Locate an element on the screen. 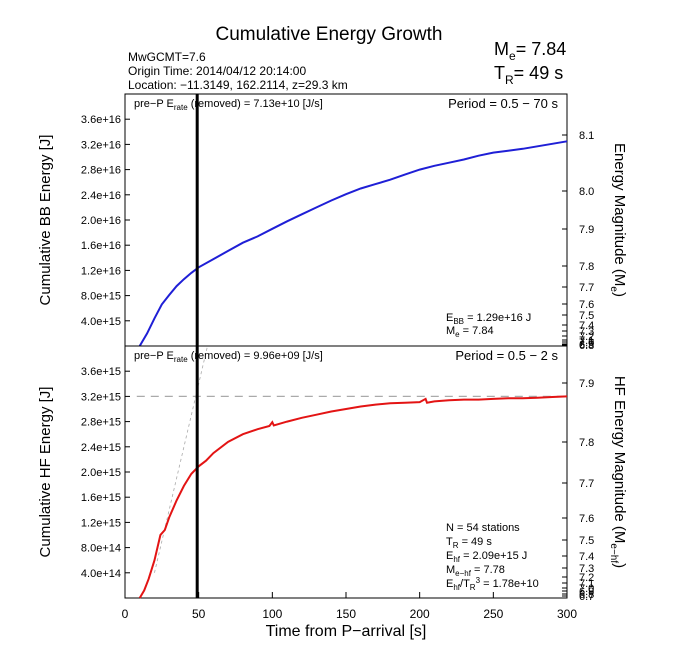 Image resolution: width=680 pixels, height=660 pixels. top-info-me: Me = 7.84 is located at coordinates (470, 332).